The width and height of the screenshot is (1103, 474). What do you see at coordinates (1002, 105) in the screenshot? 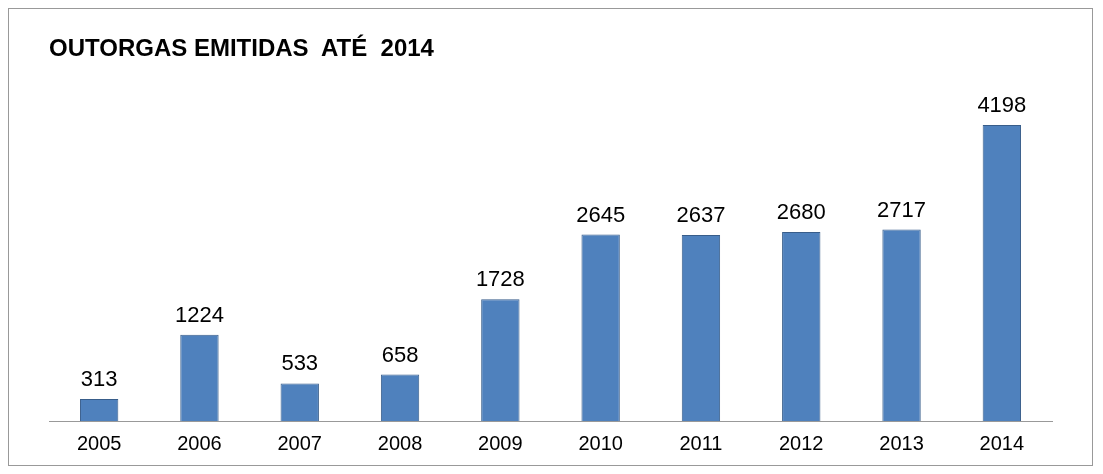
I see `data-label: 4198` at bounding box center [1002, 105].